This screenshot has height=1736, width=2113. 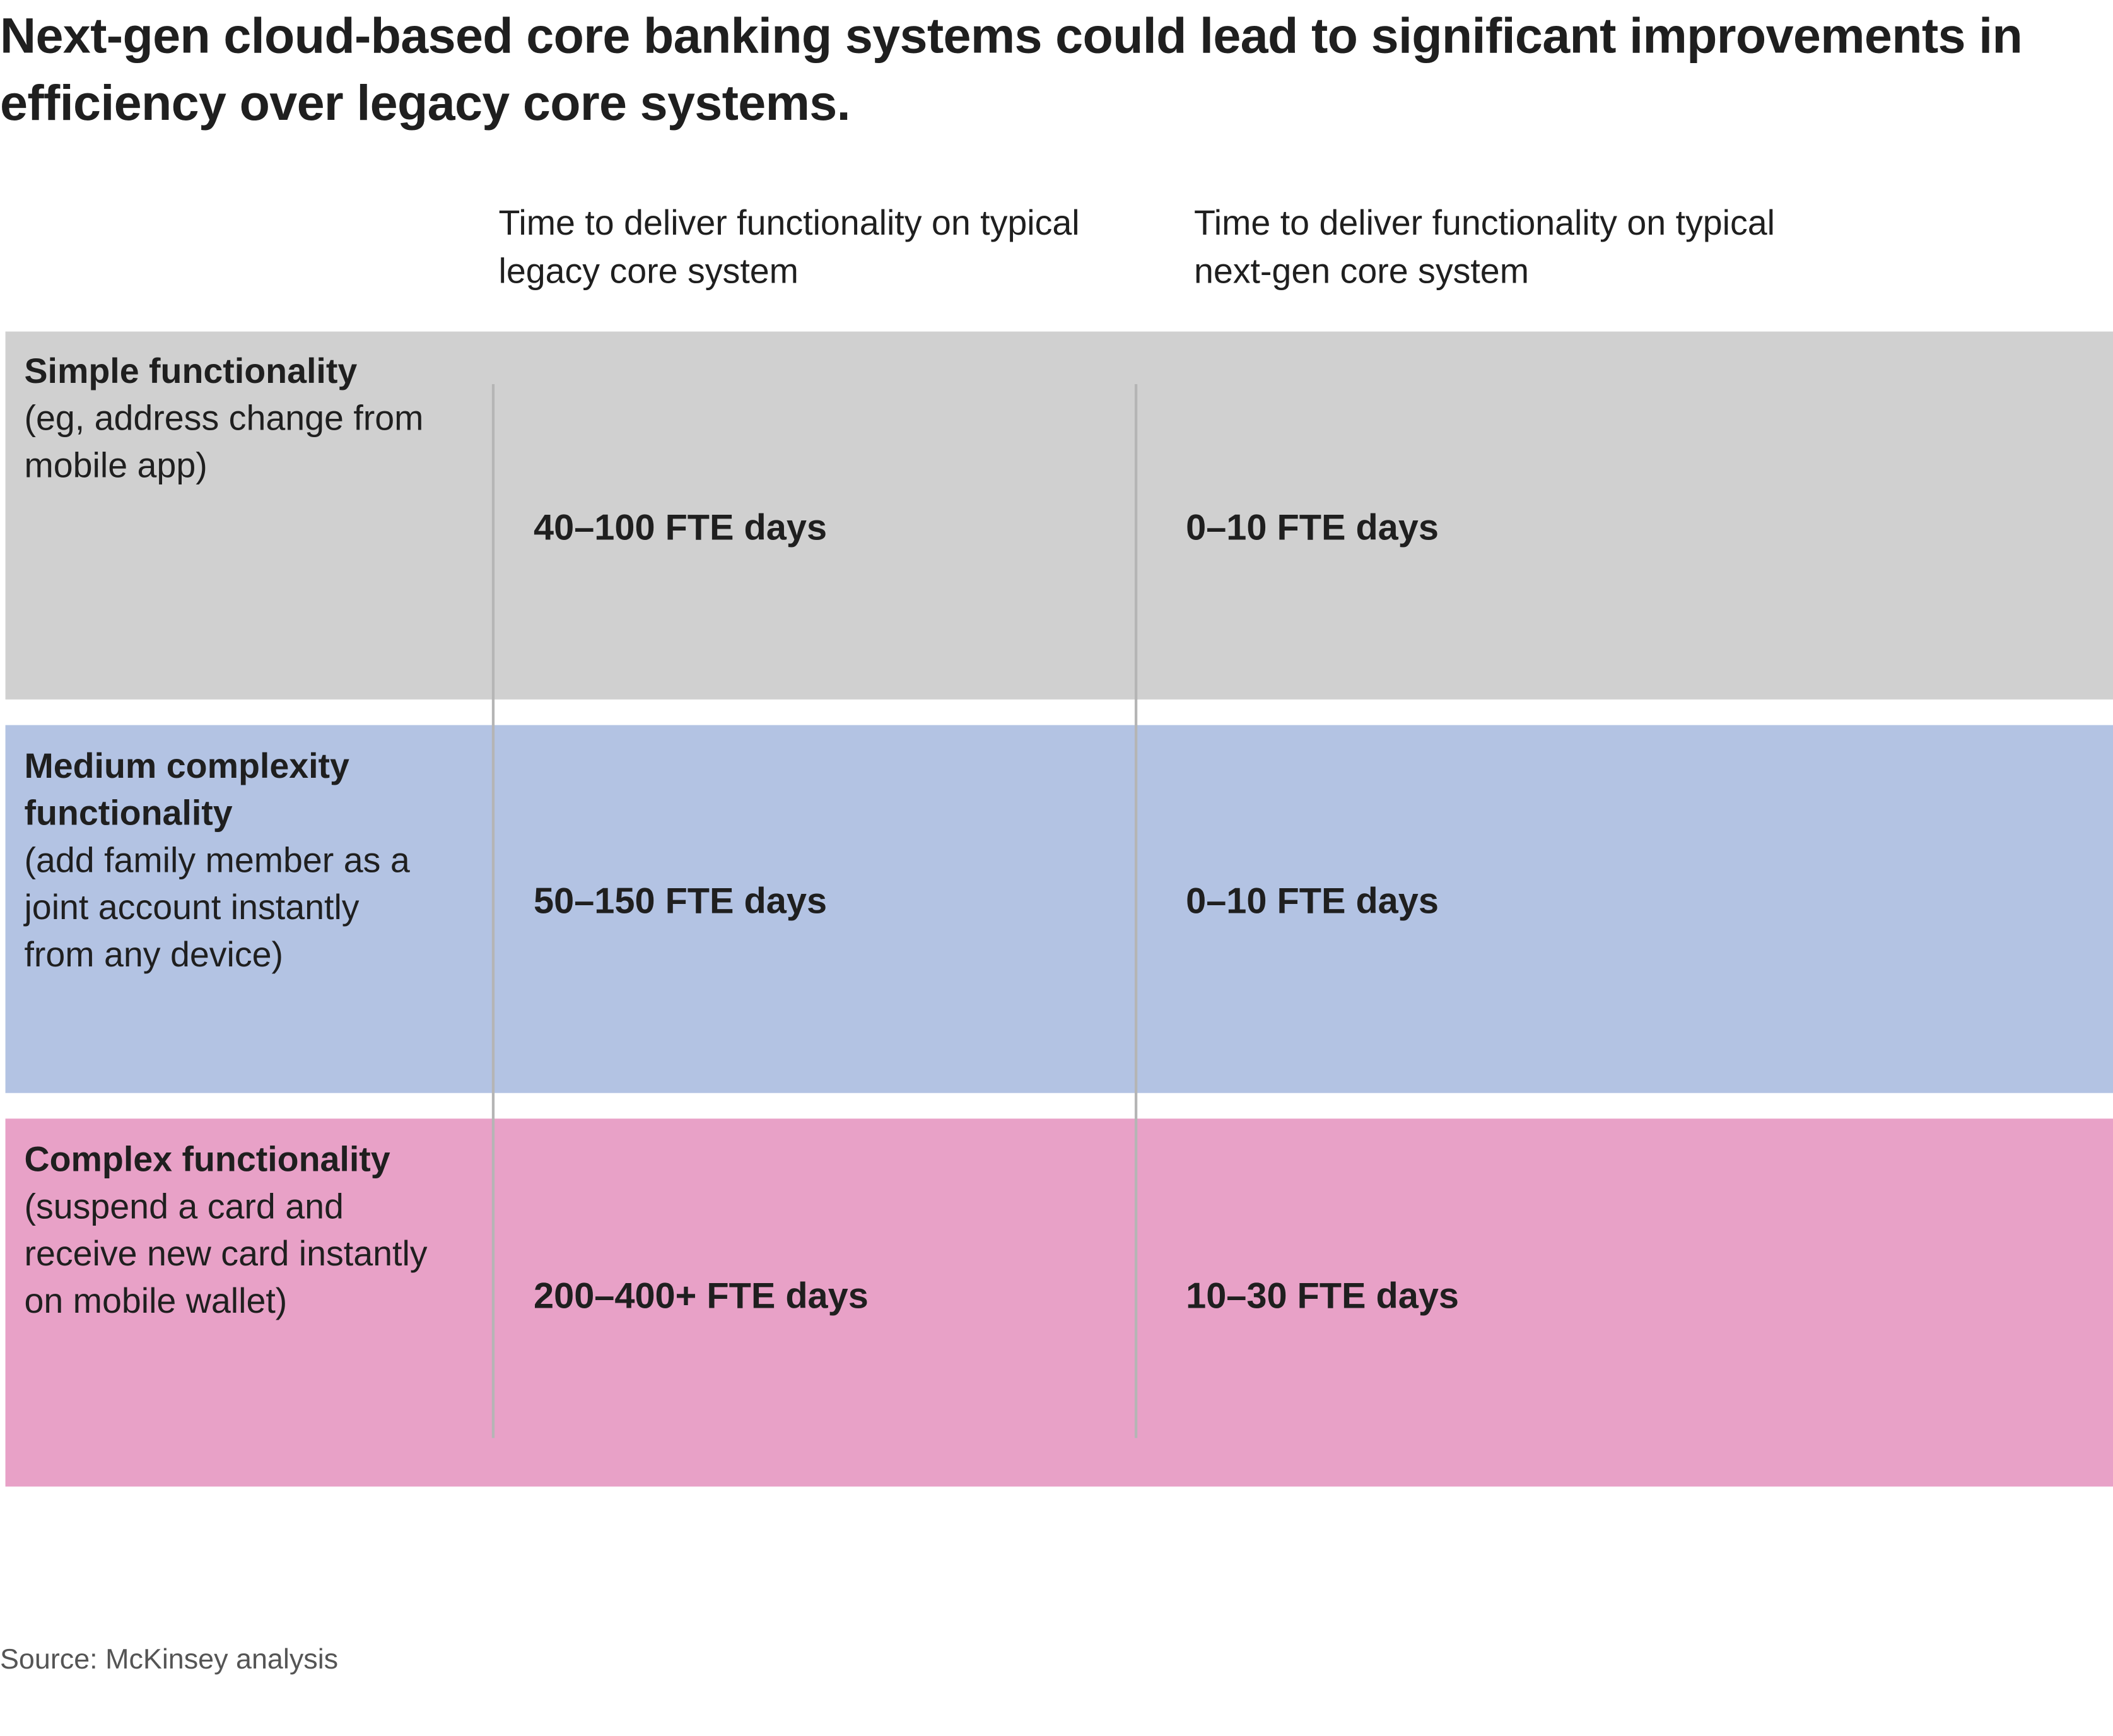 What do you see at coordinates (170, 1659) in the screenshot?
I see `source: Source: McKinsey analysis` at bounding box center [170, 1659].